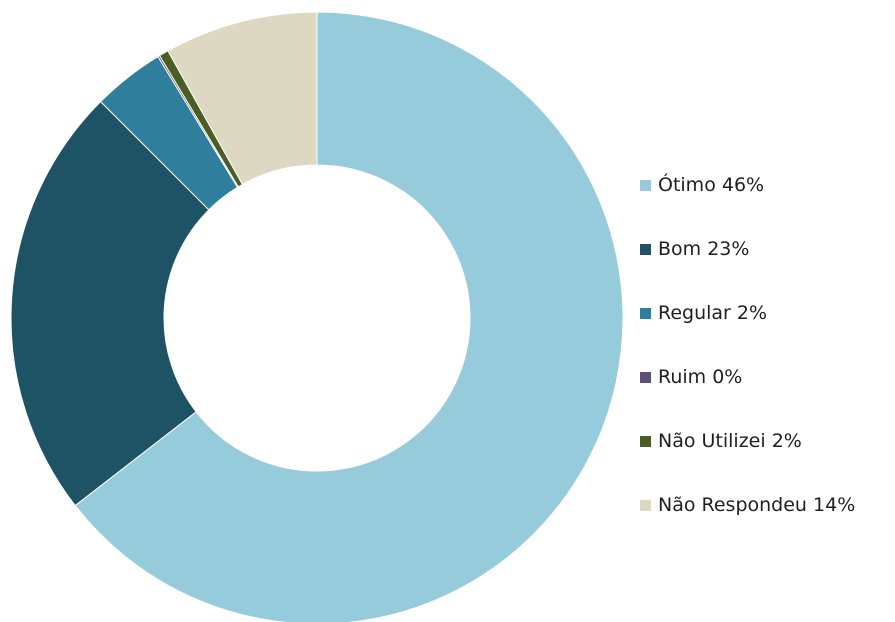 The height and width of the screenshot is (622, 895). What do you see at coordinates (747, 394) in the screenshot?
I see `legend-item: Ruim 0%` at bounding box center [747, 394].